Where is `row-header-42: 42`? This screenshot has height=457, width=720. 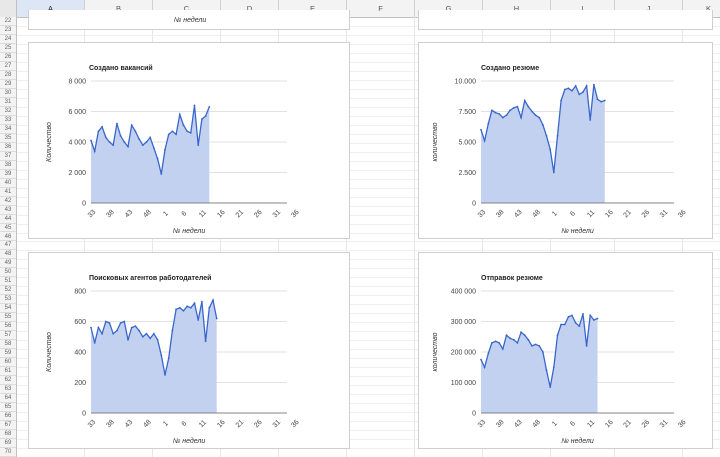
row-header-42: 42 is located at coordinates (8, 201).